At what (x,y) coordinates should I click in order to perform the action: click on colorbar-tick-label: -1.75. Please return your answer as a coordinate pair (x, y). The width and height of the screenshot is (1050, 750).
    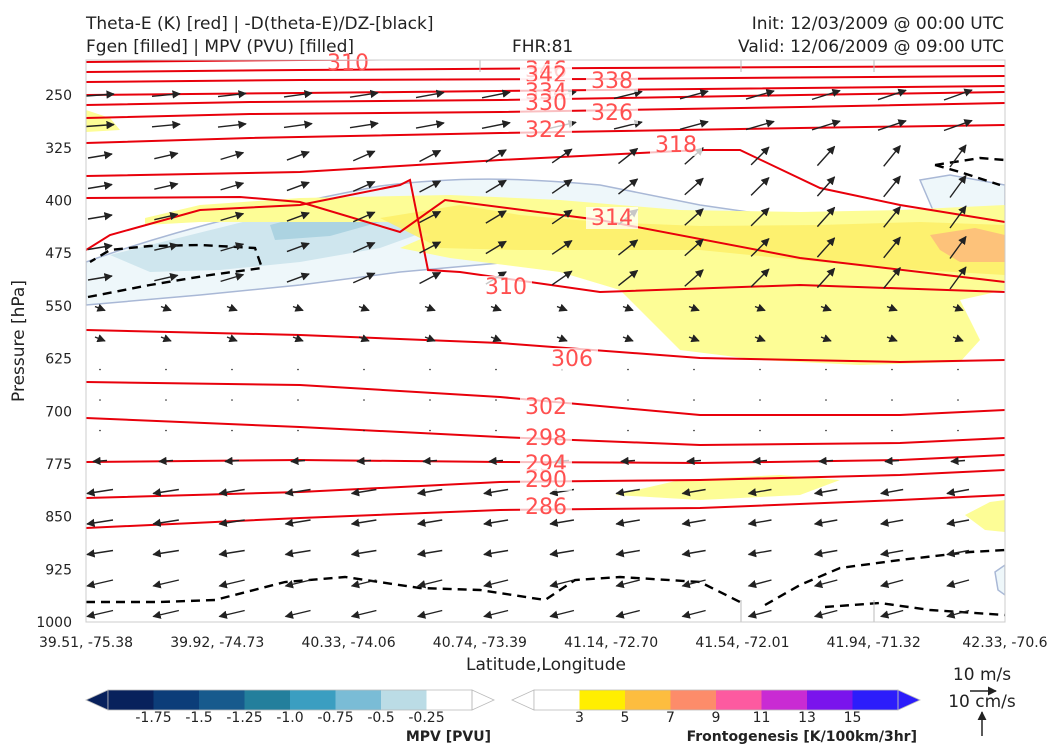
    Looking at the image, I should click on (153, 718).